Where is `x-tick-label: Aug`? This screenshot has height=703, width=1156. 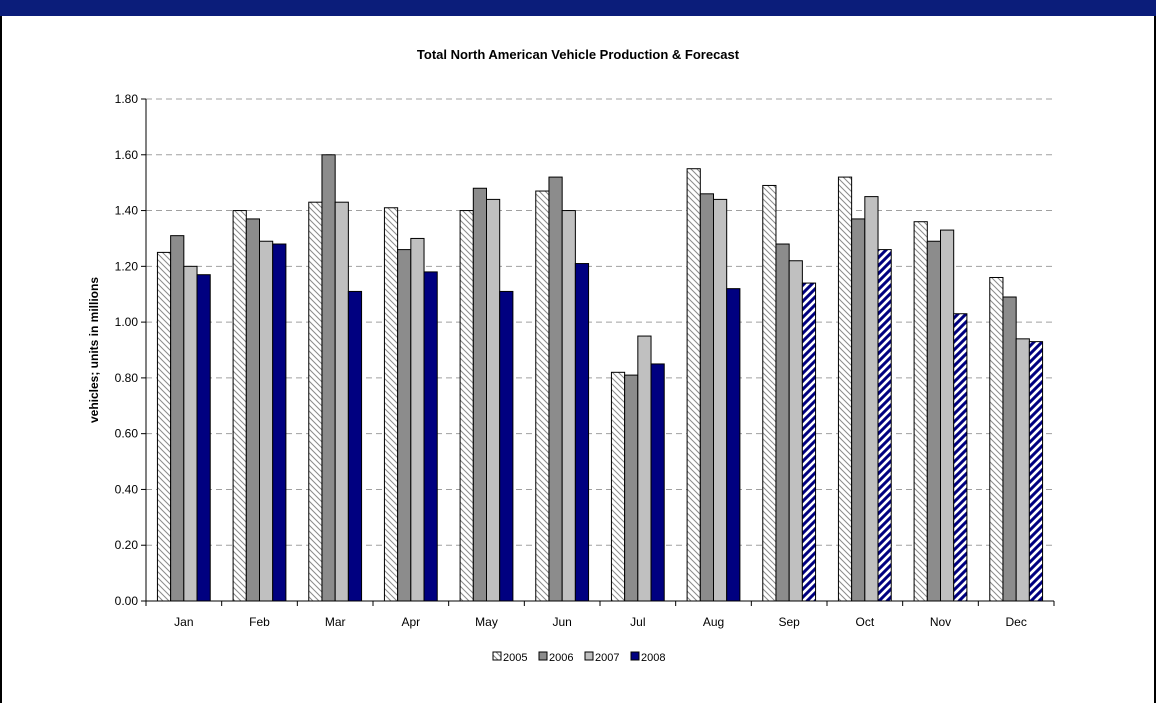
x-tick-label: Aug is located at coordinates (713, 622).